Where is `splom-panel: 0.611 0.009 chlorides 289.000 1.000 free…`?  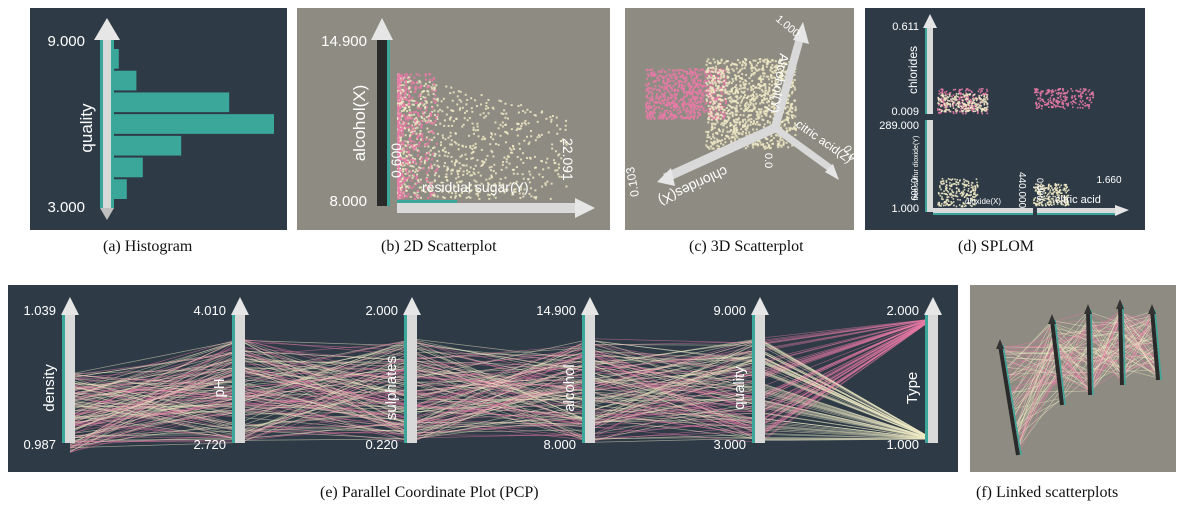
splom-panel: 0.611 0.009 chlorides 289.000 1.000 free… is located at coordinates (1005, 119).